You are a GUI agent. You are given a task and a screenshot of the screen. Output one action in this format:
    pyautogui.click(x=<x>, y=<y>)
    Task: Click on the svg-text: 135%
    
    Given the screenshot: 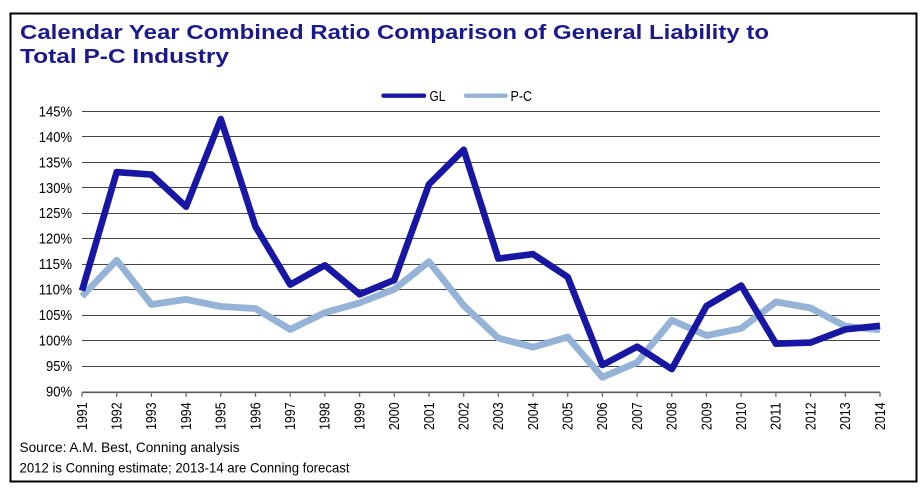 What is the action you would take?
    pyautogui.click(x=55, y=162)
    